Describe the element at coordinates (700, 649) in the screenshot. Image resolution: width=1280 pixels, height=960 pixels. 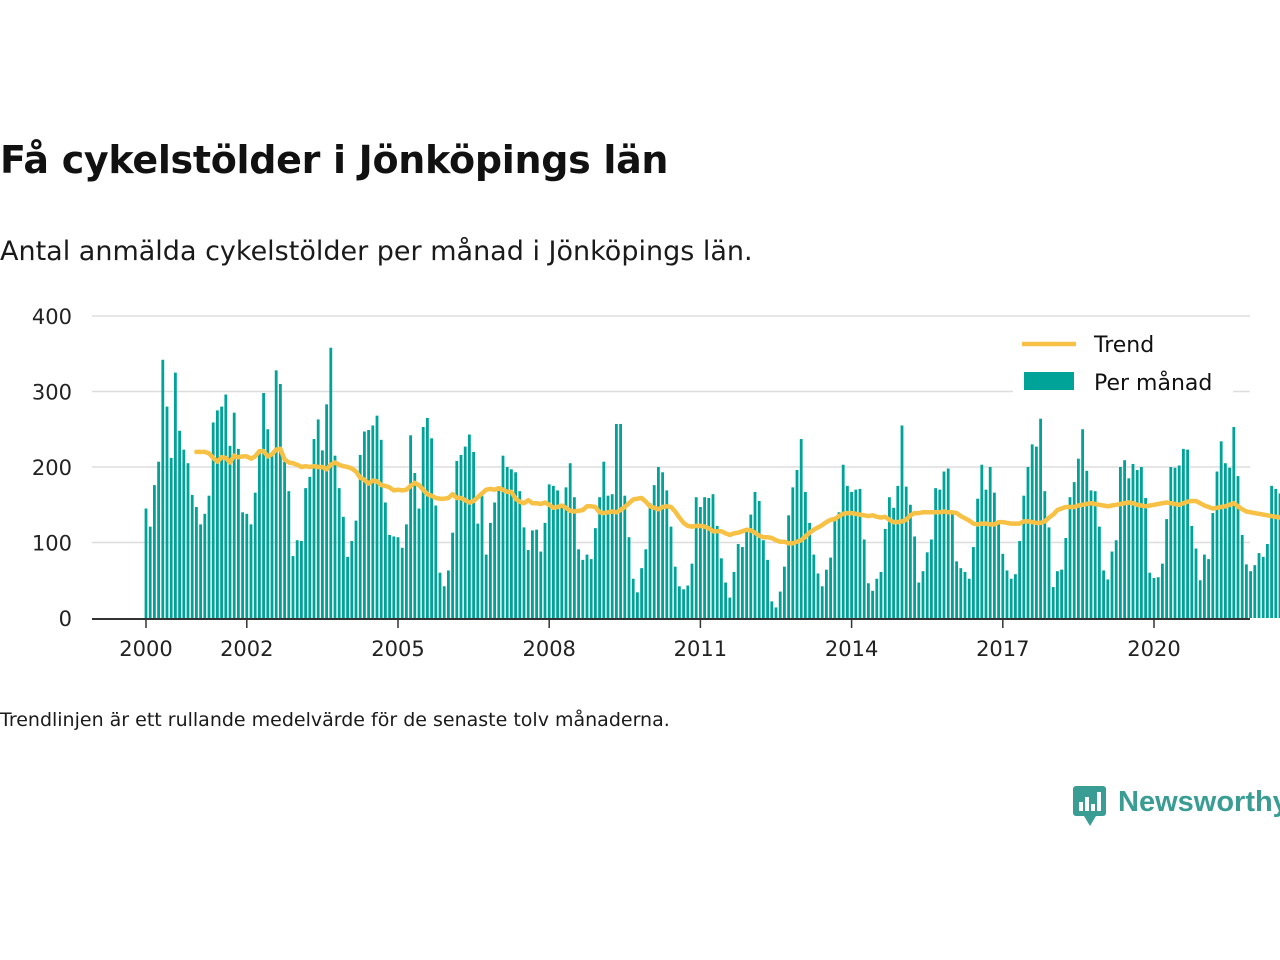
I see `x-tick-label: 2011` at that location.